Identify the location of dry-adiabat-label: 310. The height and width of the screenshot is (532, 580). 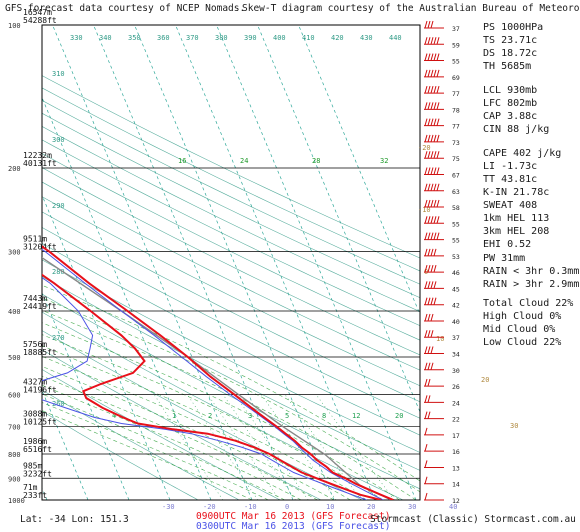
(58, 74).